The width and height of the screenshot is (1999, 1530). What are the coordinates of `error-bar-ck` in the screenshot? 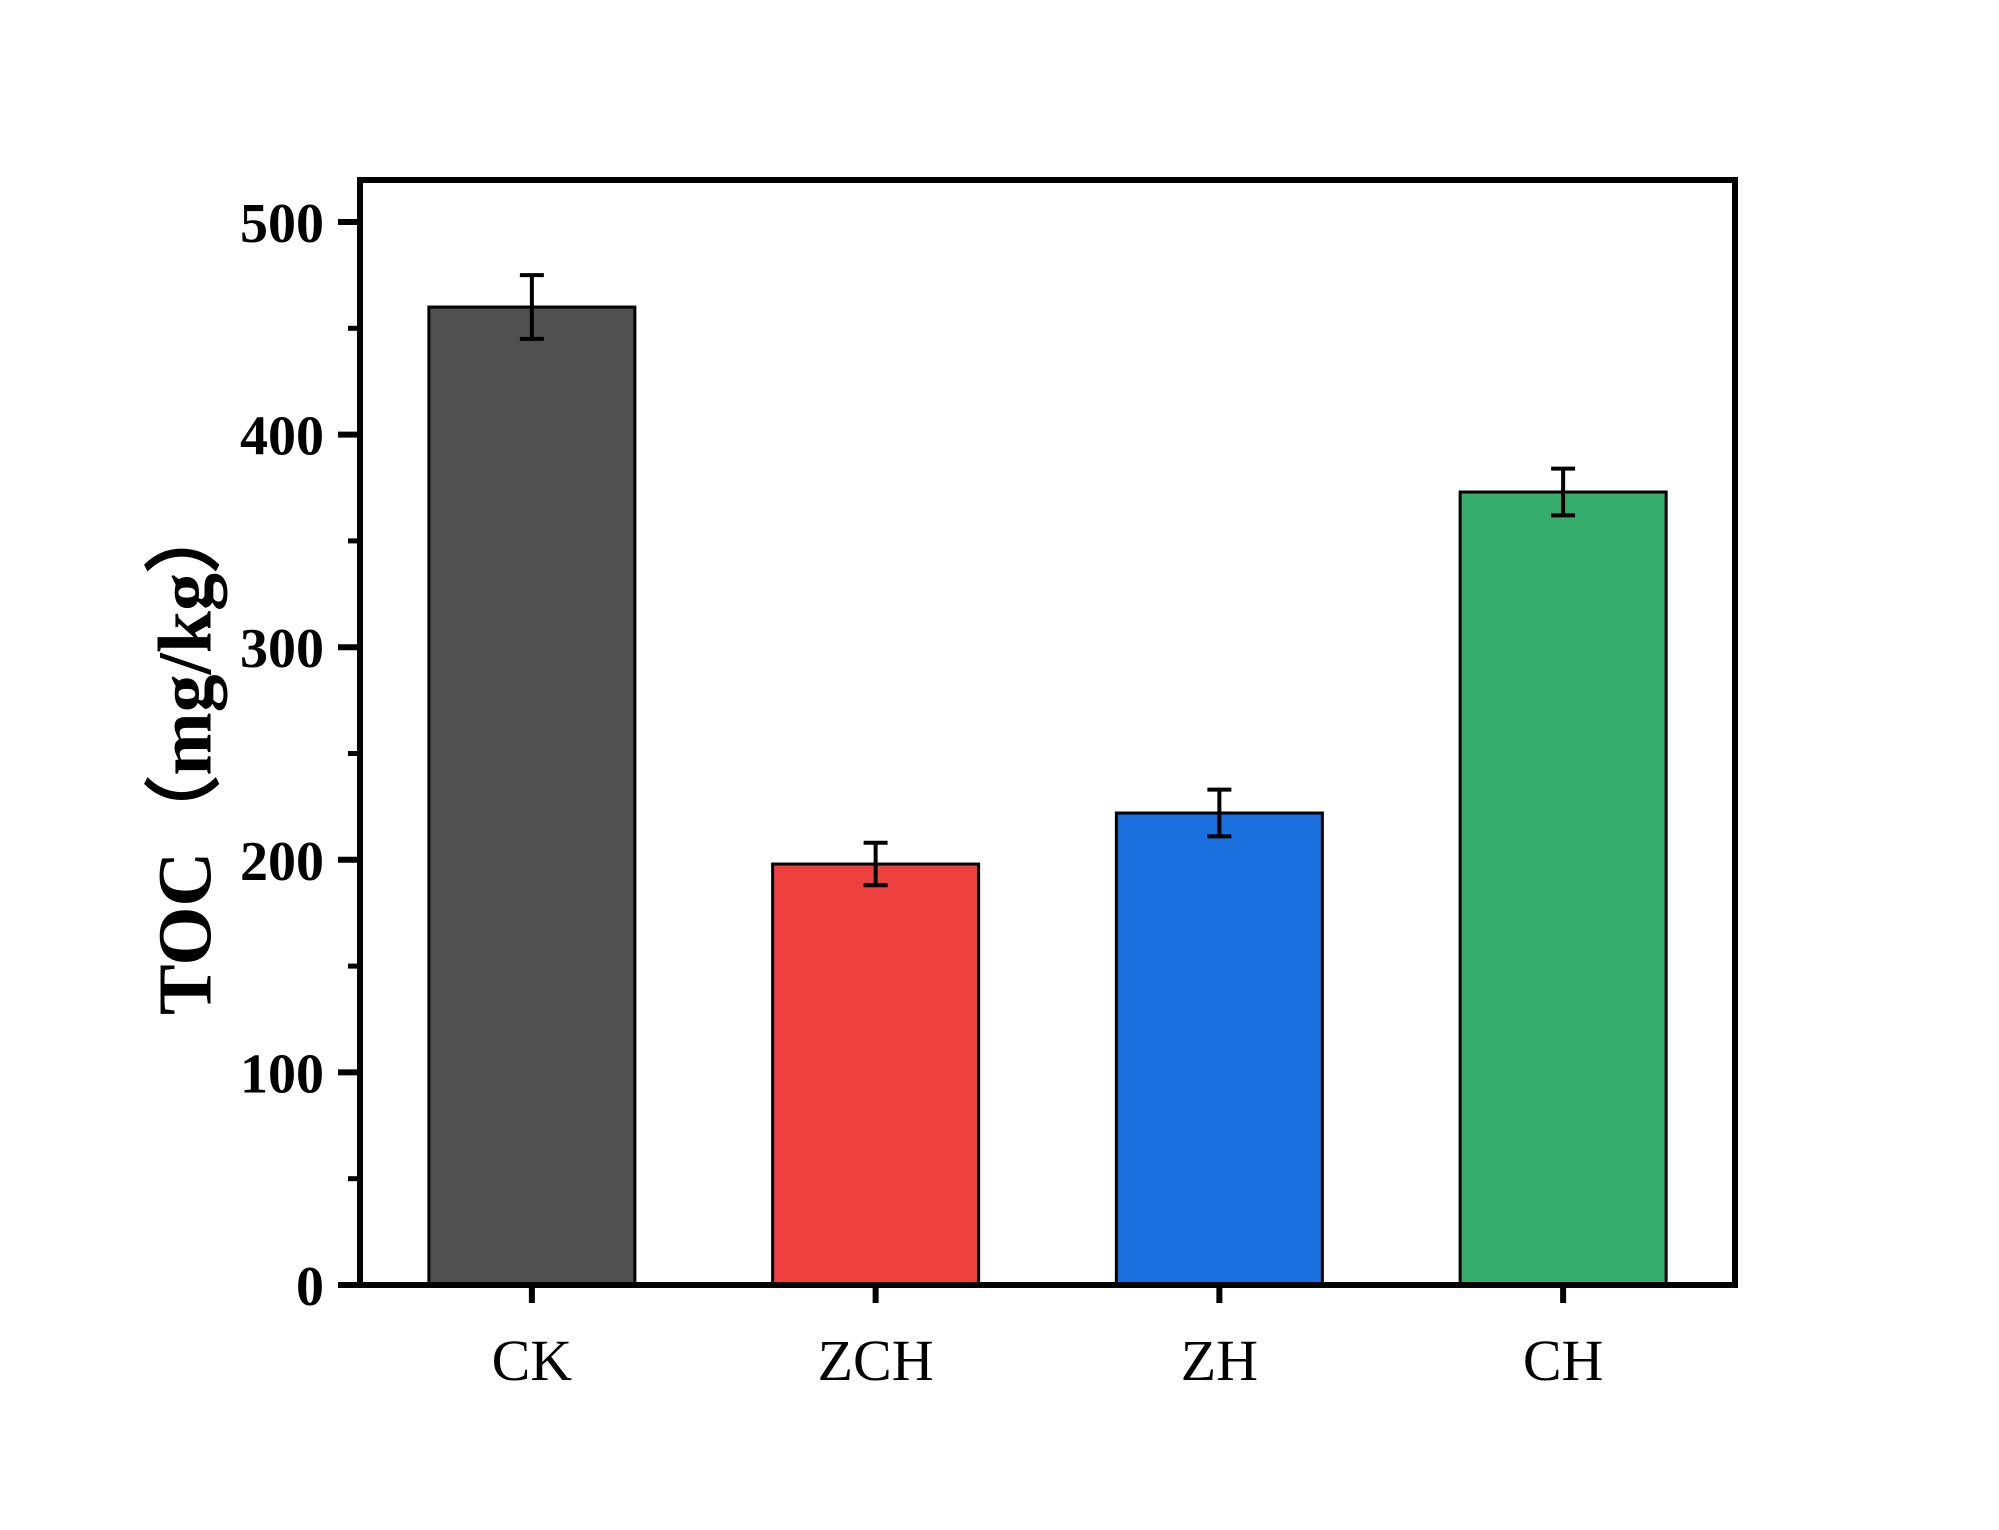 It's located at (531, 307).